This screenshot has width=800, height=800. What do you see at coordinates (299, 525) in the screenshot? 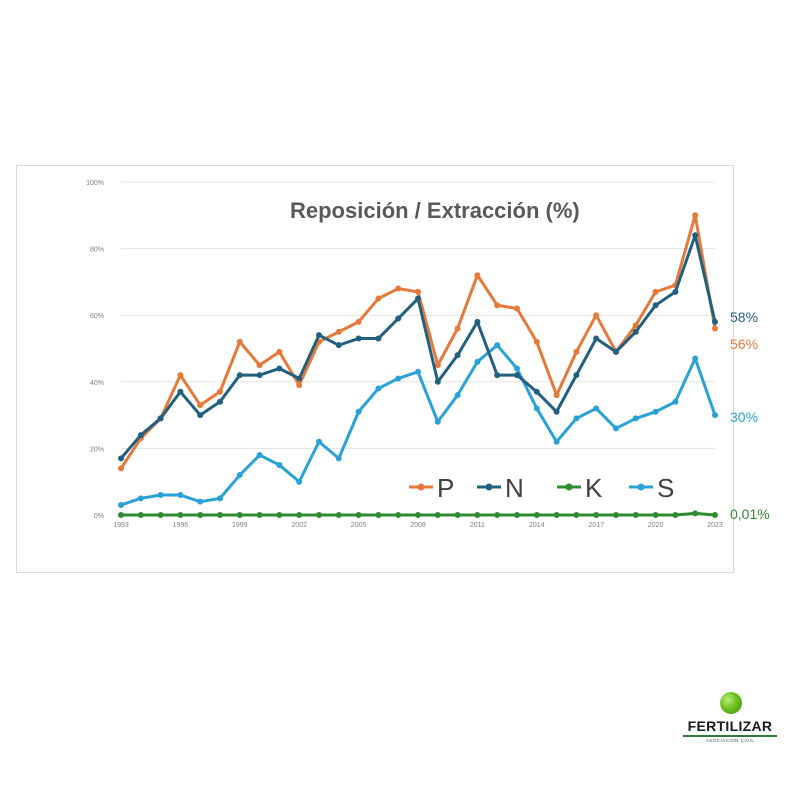
I see `x-tick-label: 2002` at bounding box center [299, 525].